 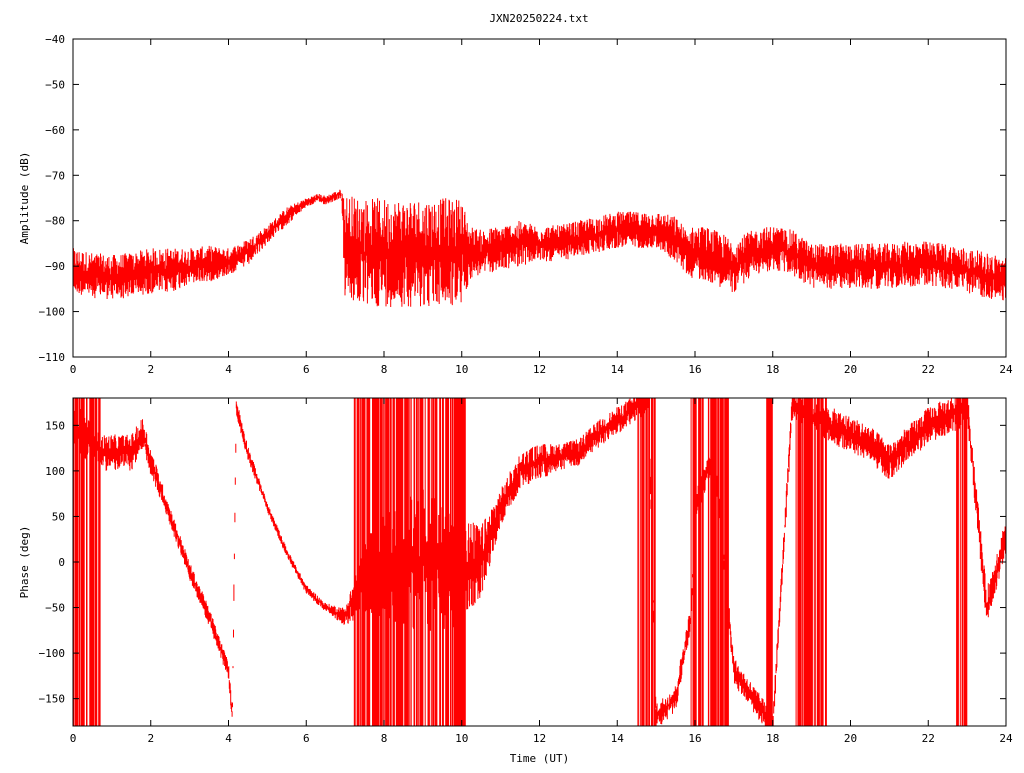 I want to click on x-axis-label: Time (UT), so click(x=540, y=758).